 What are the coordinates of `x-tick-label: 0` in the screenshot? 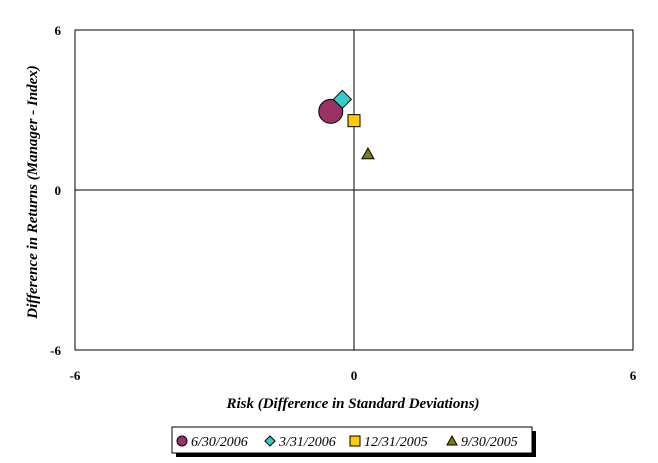 It's located at (354, 375).